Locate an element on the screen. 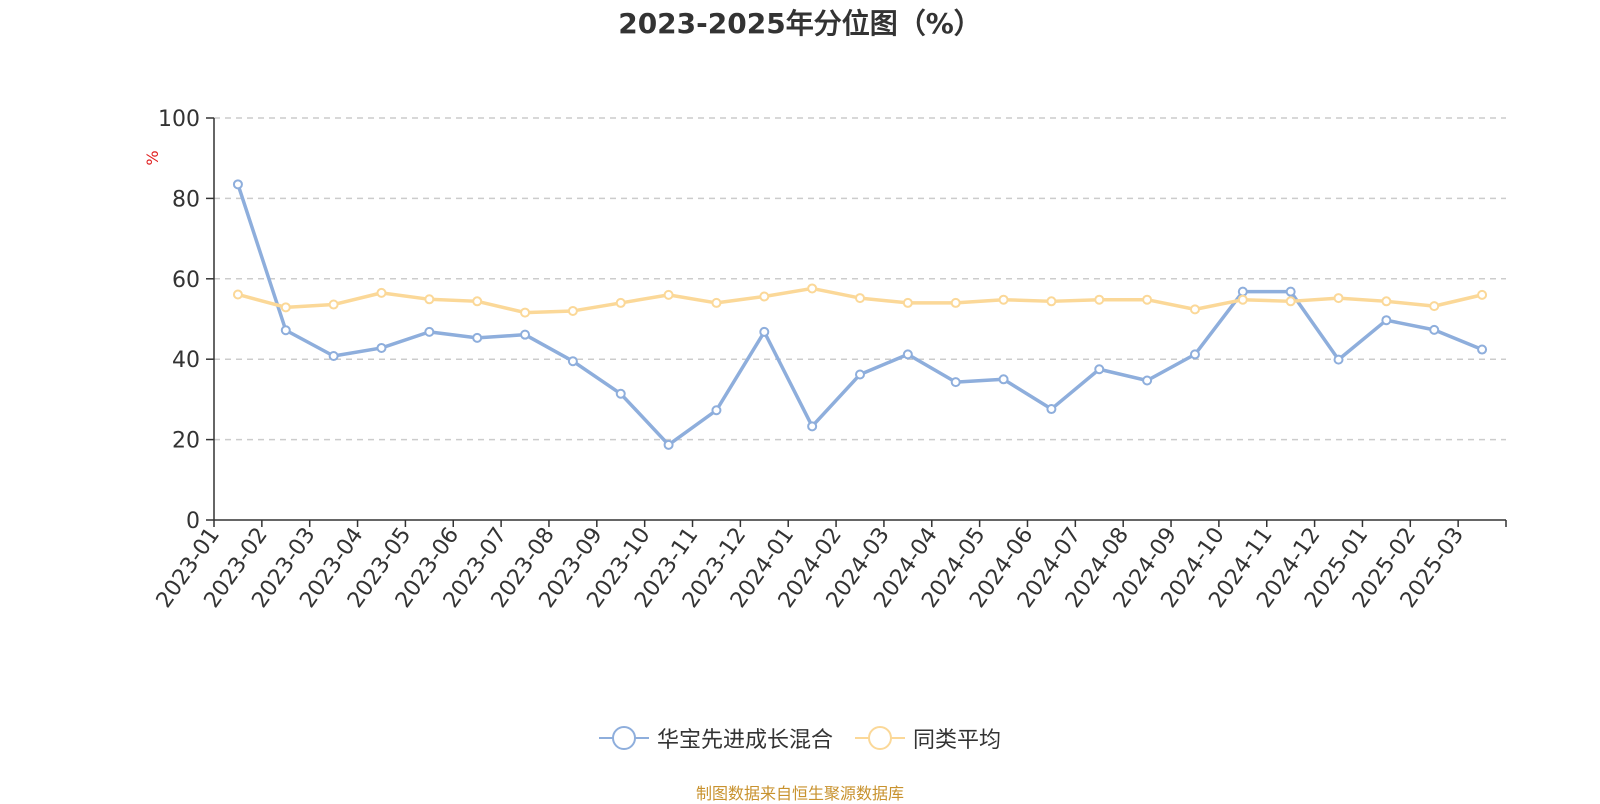 This screenshot has width=1600, height=804. y-tick-label: 60 is located at coordinates (186, 280).